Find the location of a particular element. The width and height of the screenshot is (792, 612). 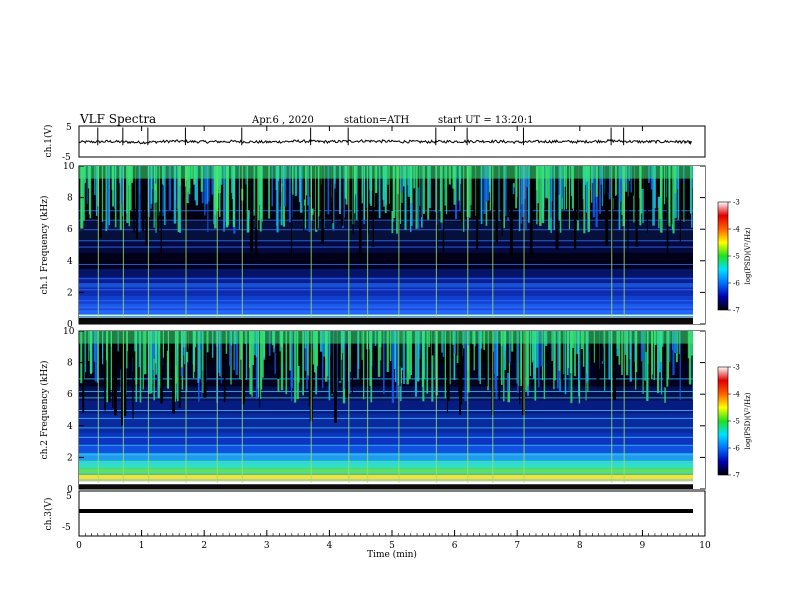

ch1-waveform-panel: 5 -5 ch.1(V) is located at coordinates (374, 143).